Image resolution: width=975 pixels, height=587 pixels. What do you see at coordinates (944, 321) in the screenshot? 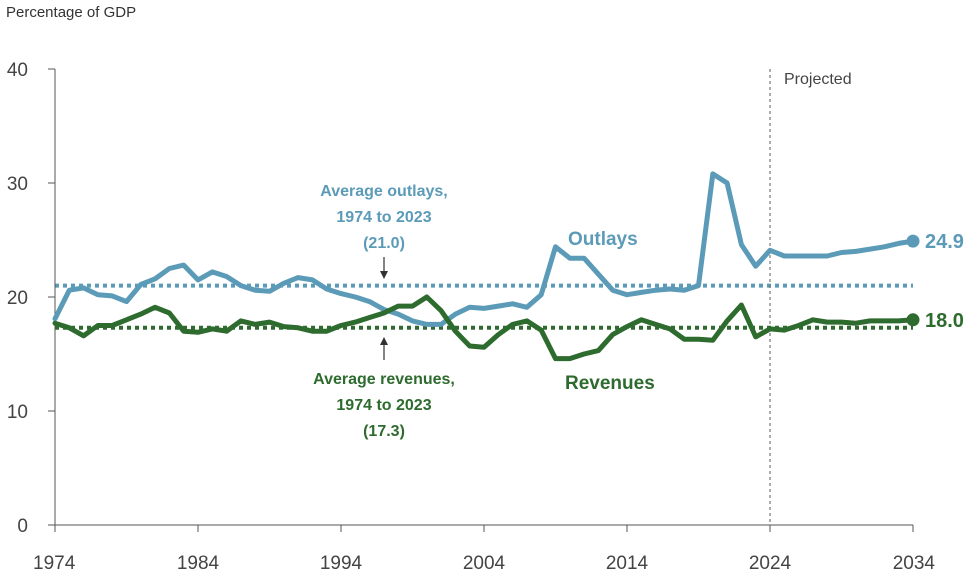
I see `revenues-end-value-label: 18.0` at bounding box center [944, 321].